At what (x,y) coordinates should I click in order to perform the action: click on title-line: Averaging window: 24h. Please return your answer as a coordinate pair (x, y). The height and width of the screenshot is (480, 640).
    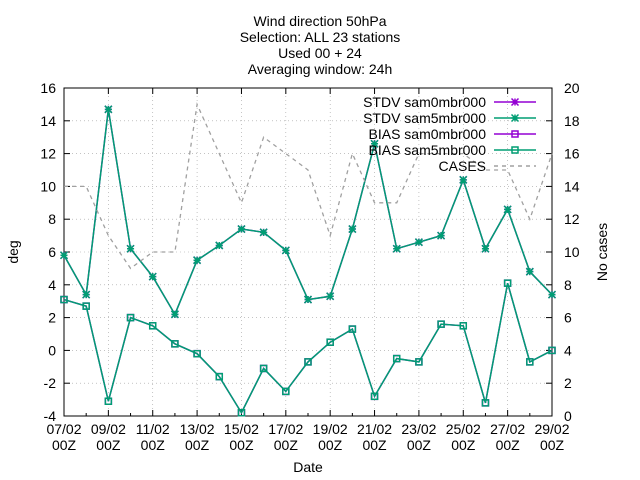
    Looking at the image, I should click on (320, 69).